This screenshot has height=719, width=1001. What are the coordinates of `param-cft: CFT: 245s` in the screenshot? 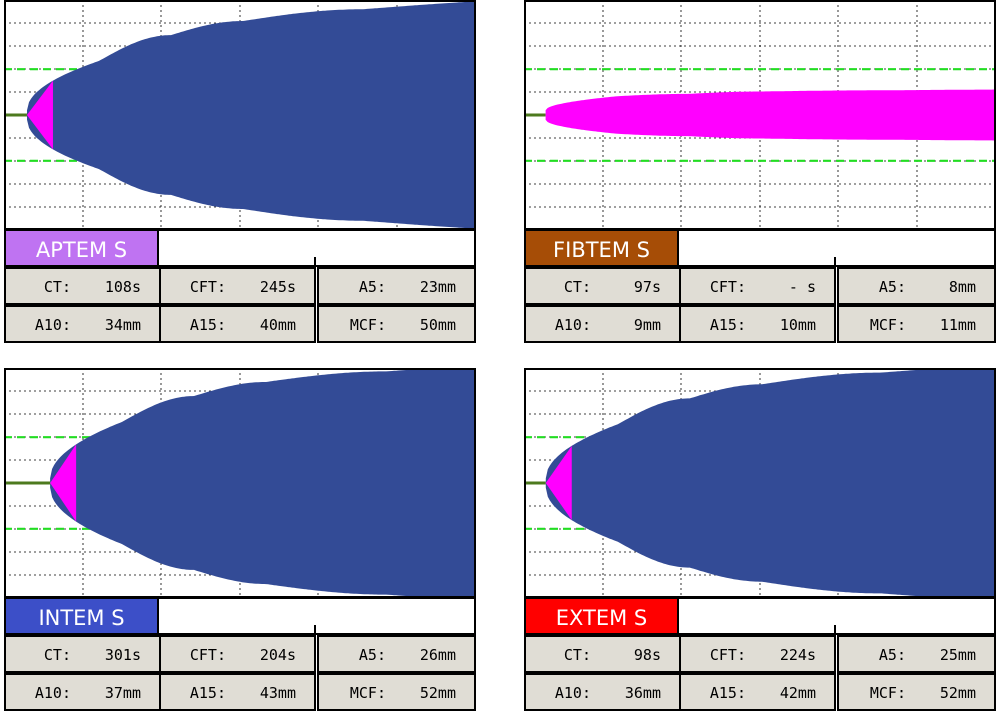 It's located at (237, 286).